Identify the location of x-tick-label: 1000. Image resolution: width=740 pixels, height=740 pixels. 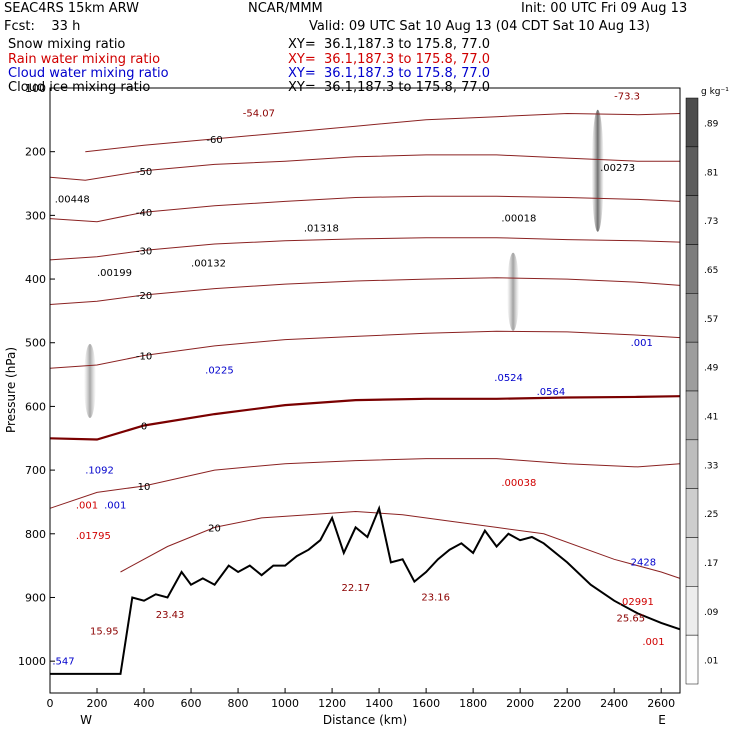
(285, 703).